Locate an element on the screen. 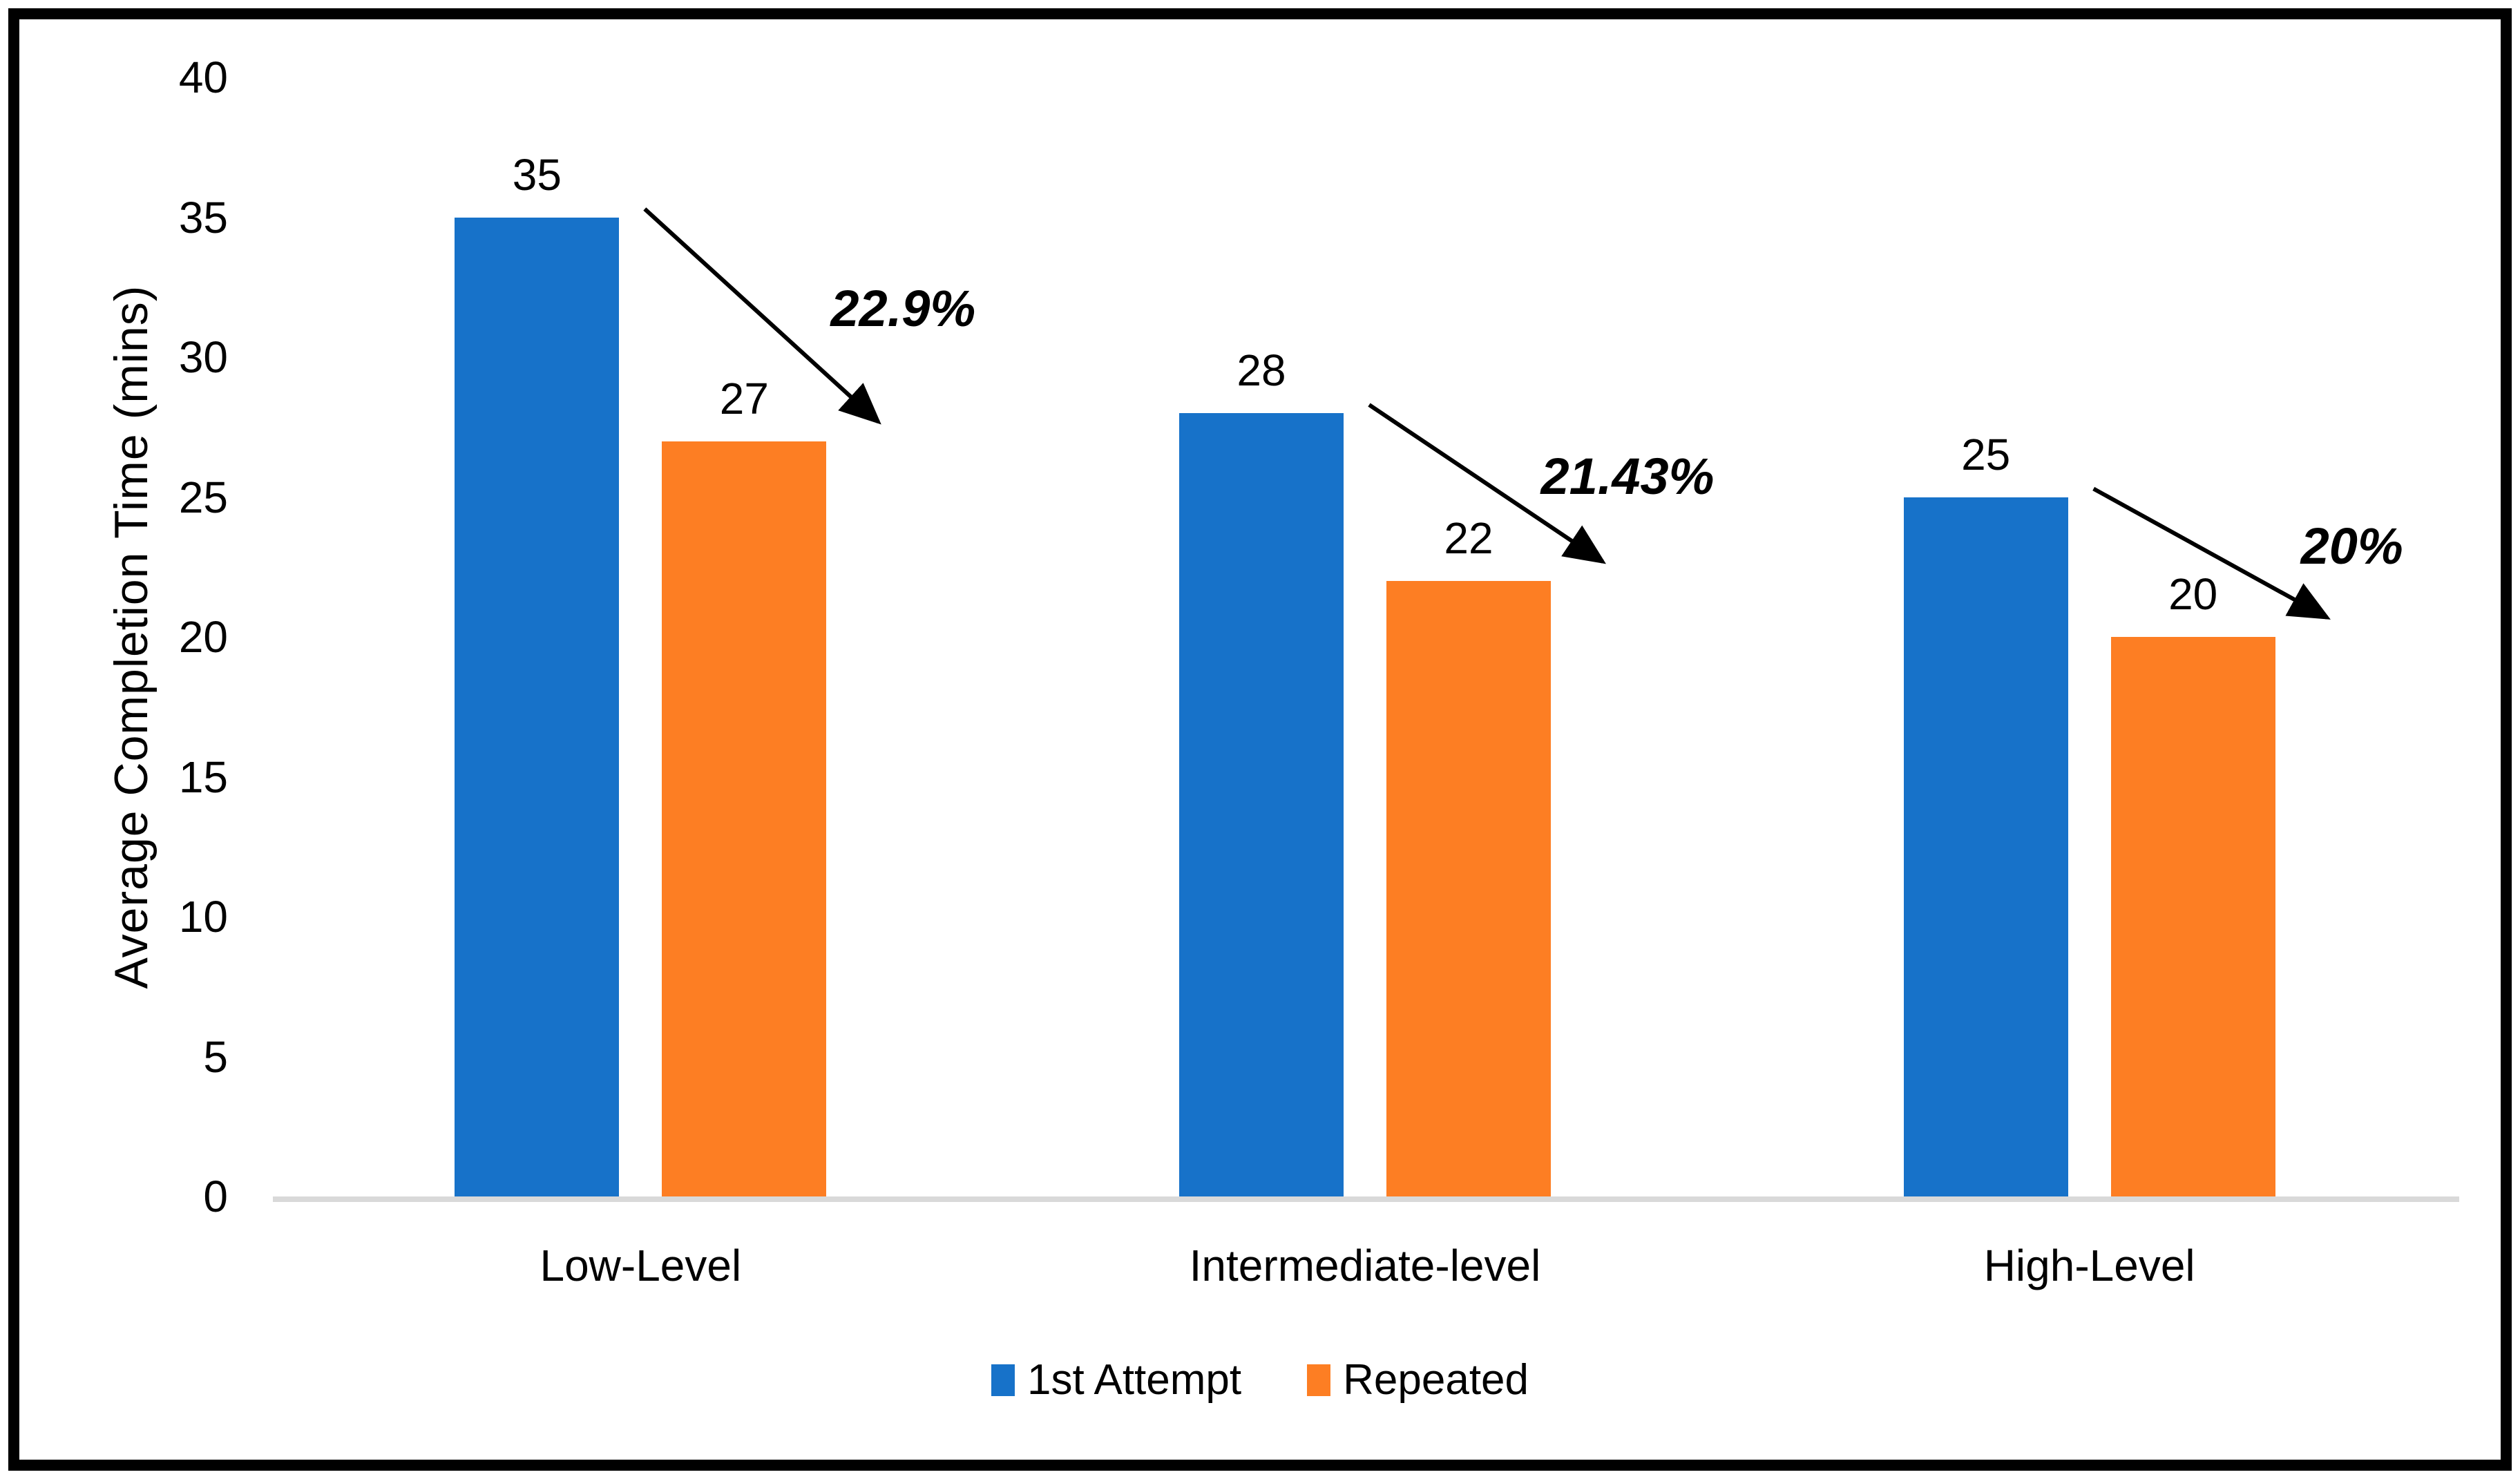 This screenshot has width=2520, height=1479. category-label: High-Level is located at coordinates (2089, 1265).